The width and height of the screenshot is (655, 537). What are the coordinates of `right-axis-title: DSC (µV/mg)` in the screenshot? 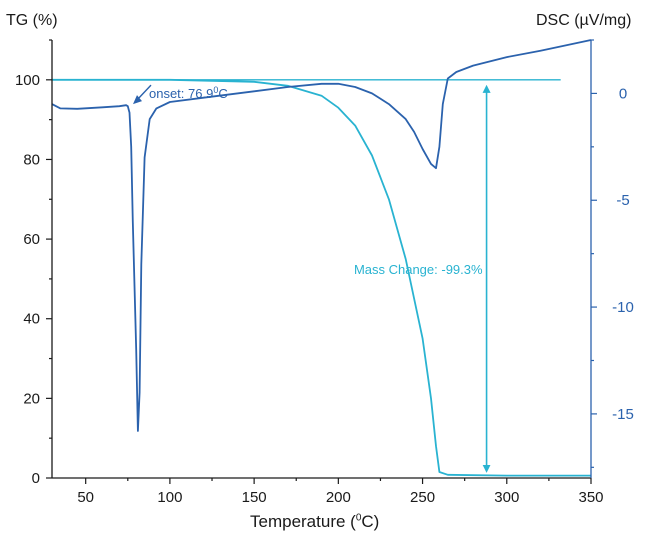 It's located at (584, 20).